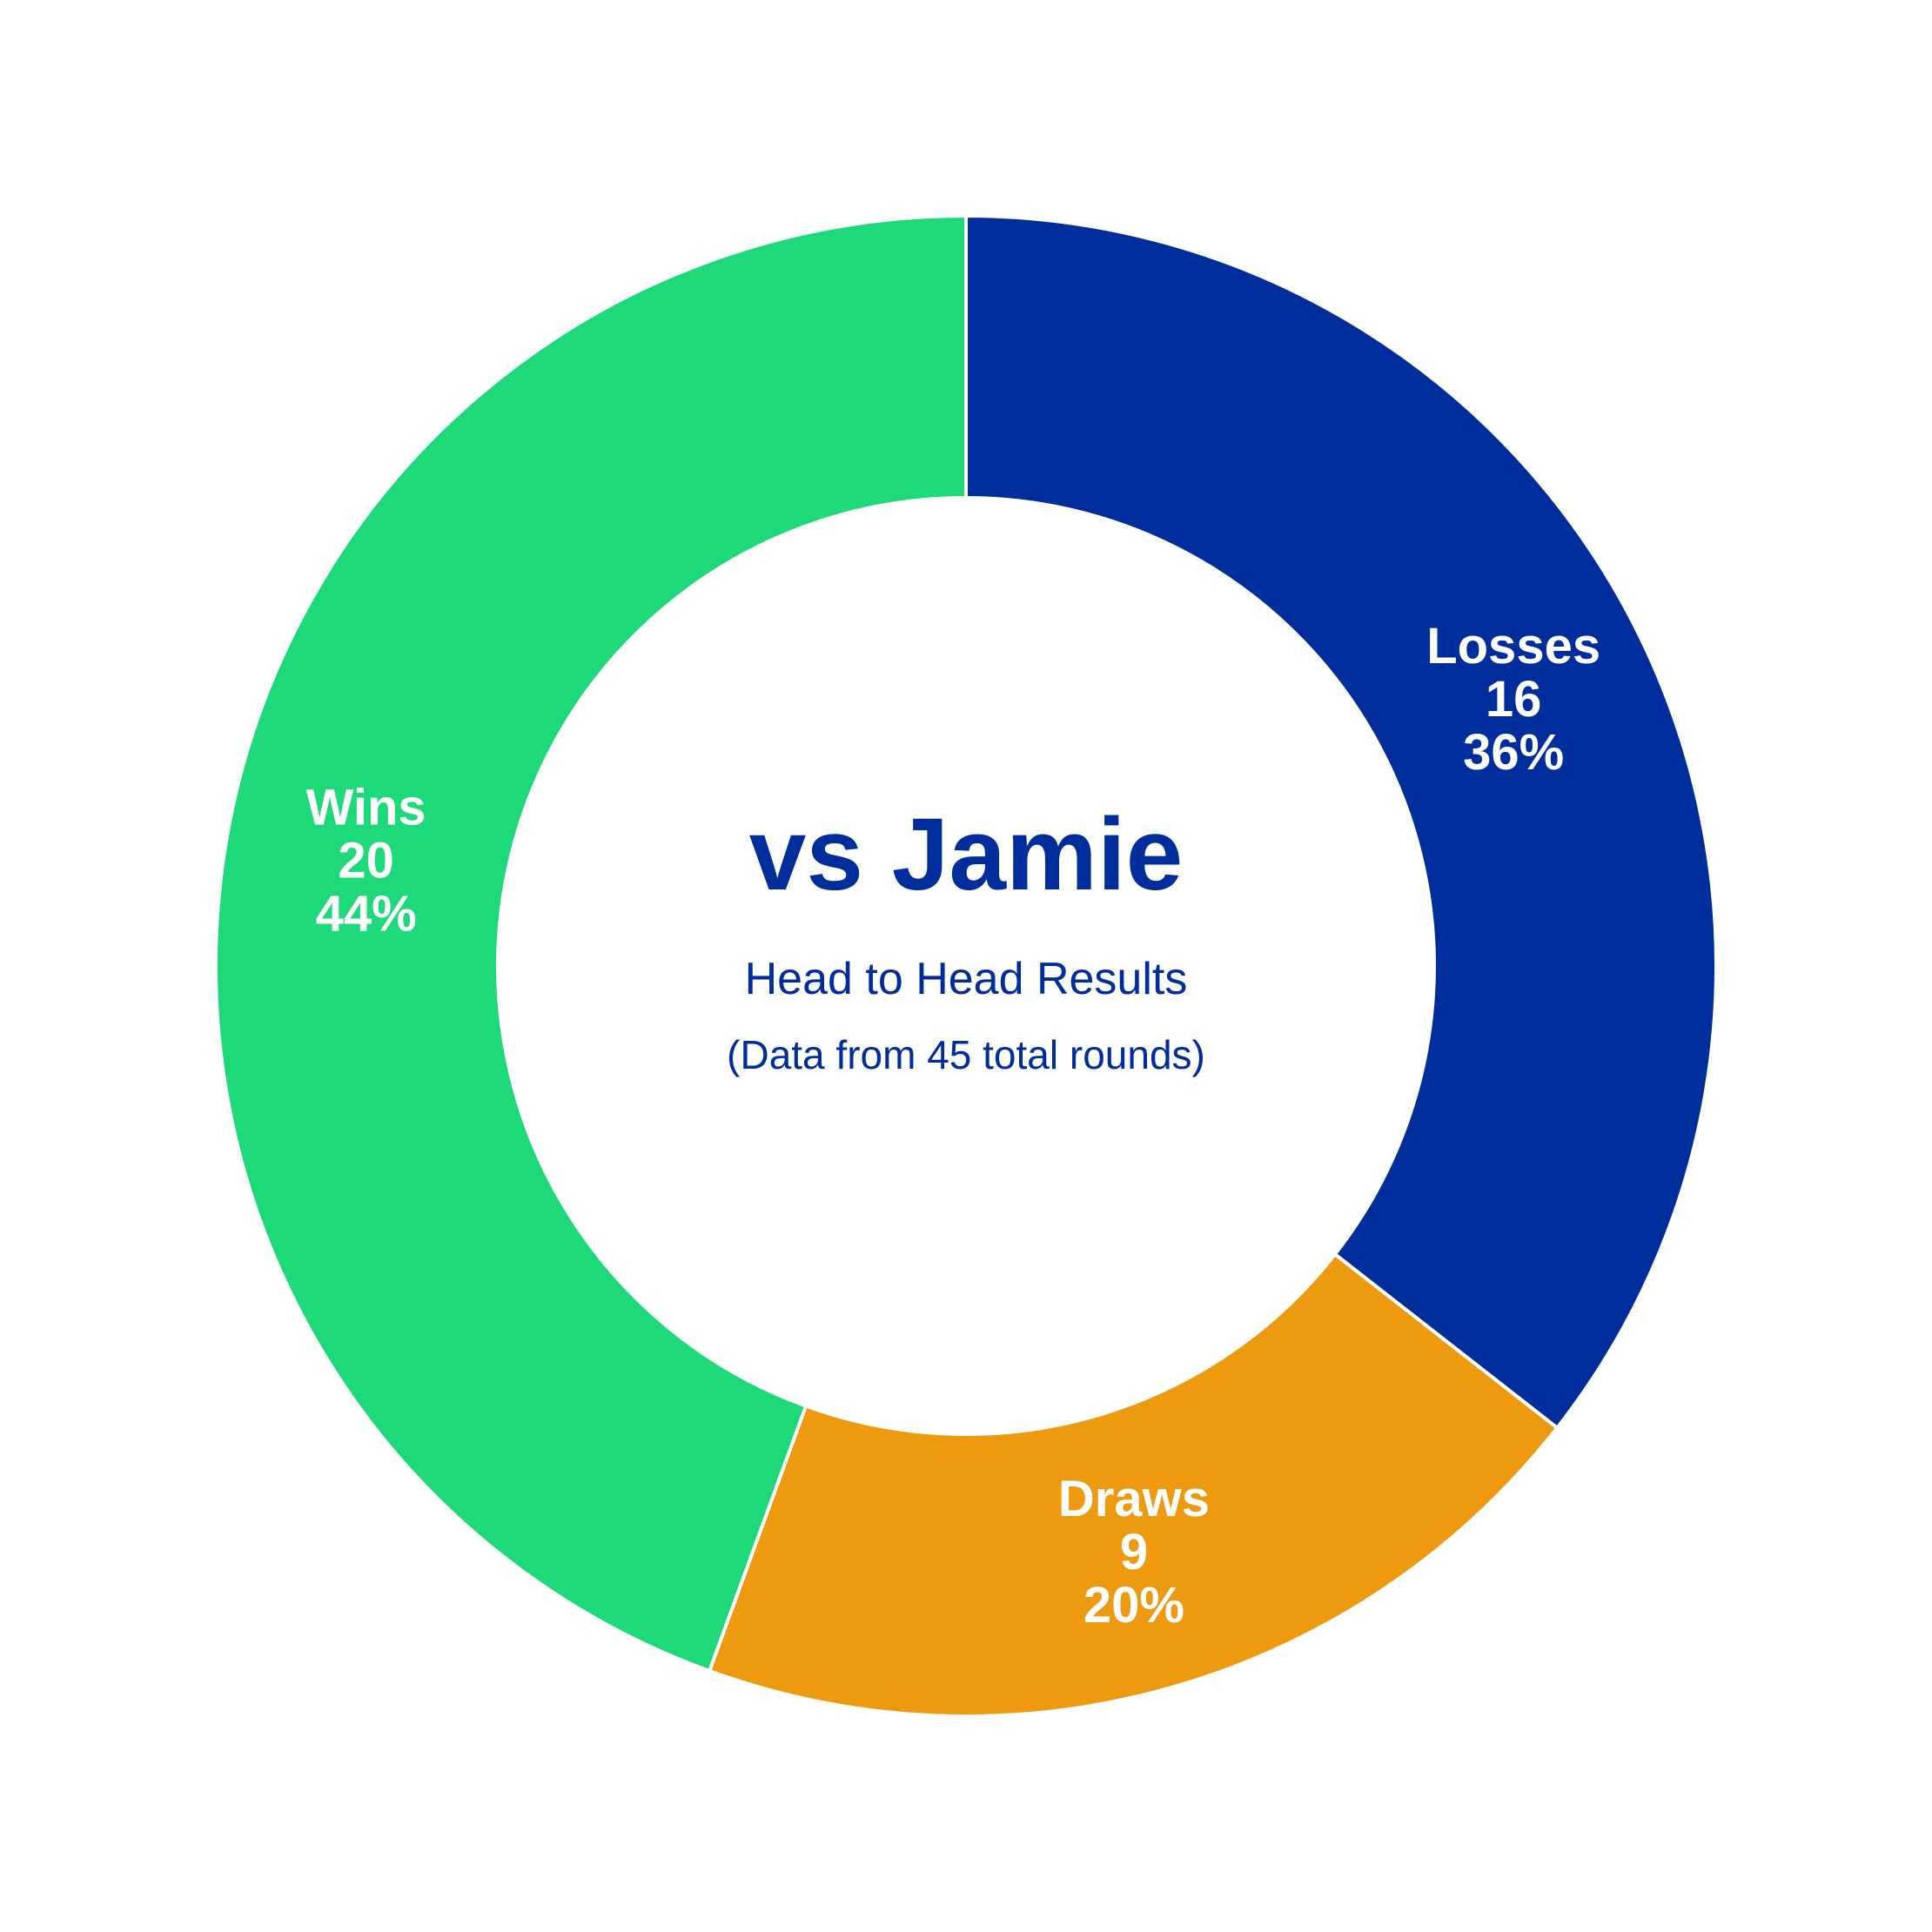 This screenshot has height=1932, width=1932. Describe the element at coordinates (966, 1054) in the screenshot. I see `chart-note: (Data from 45 total rounds)` at that location.